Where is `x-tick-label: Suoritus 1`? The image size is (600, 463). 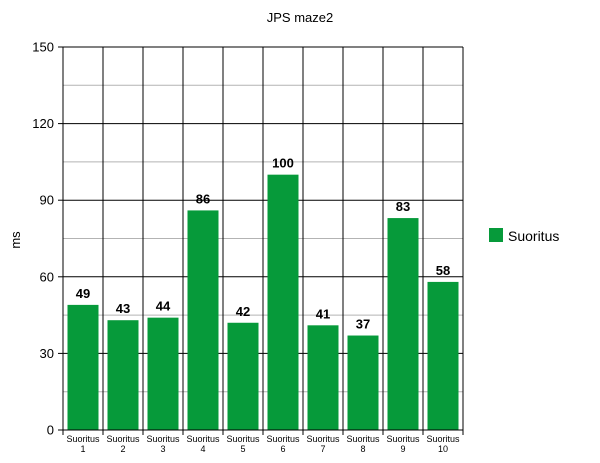
x-tick-label: Suoritus 1 is located at coordinates (83, 444).